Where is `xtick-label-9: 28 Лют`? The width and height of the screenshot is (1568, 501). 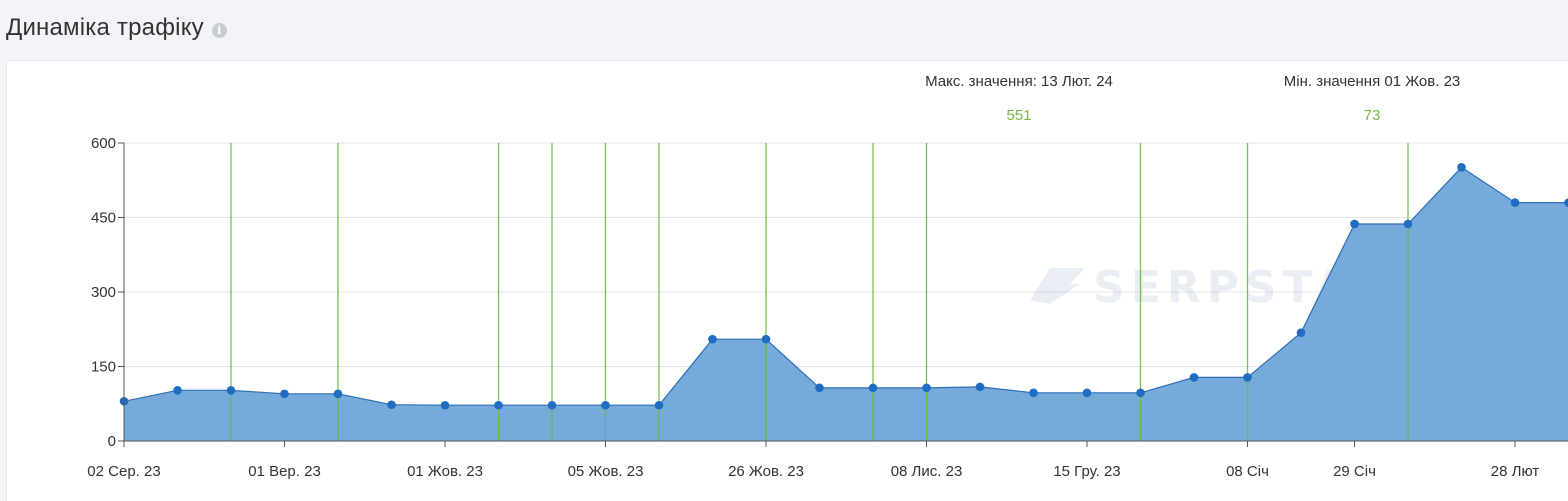
xtick-label-9: 28 Лют is located at coordinates (1515, 471).